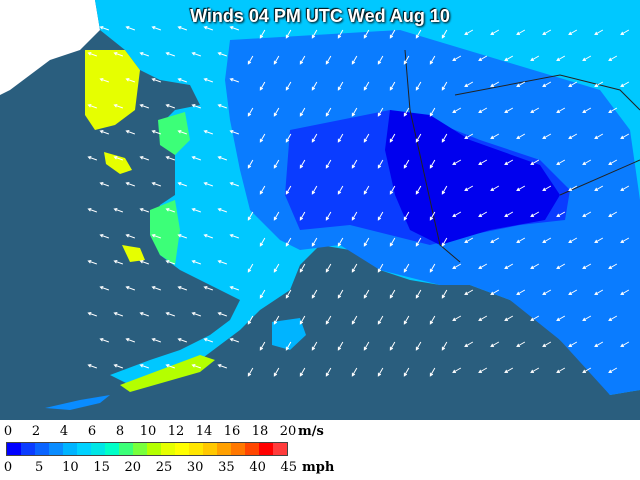 This screenshot has width=640, height=480. Describe the element at coordinates (101, 467) in the screenshot. I see `mph-tick-label: 15` at that location.